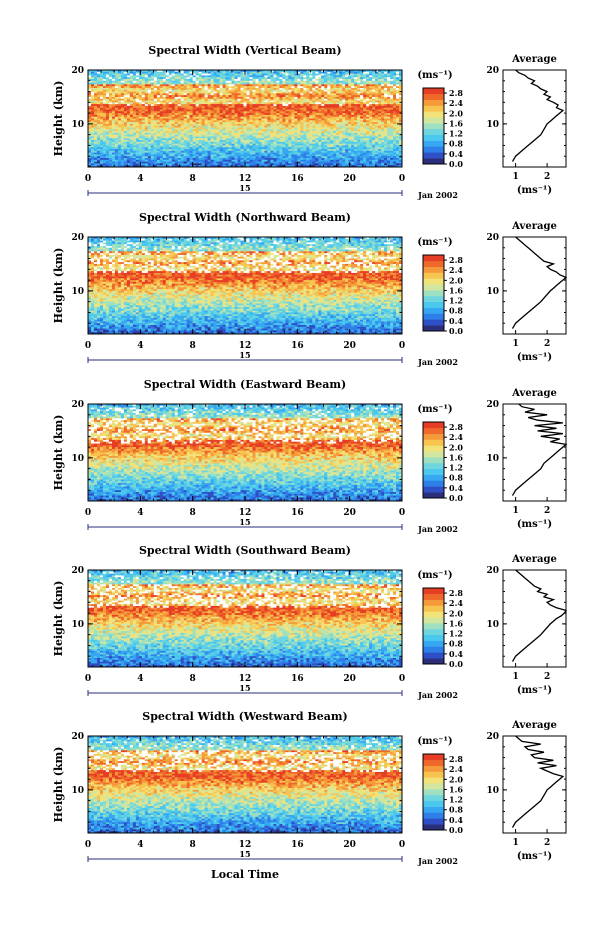 This screenshot has width=616, height=929. What do you see at coordinates (244, 50) in the screenshot?
I see `heatmap-title: Spectral Width (Vertical Beam)` at bounding box center [244, 50].